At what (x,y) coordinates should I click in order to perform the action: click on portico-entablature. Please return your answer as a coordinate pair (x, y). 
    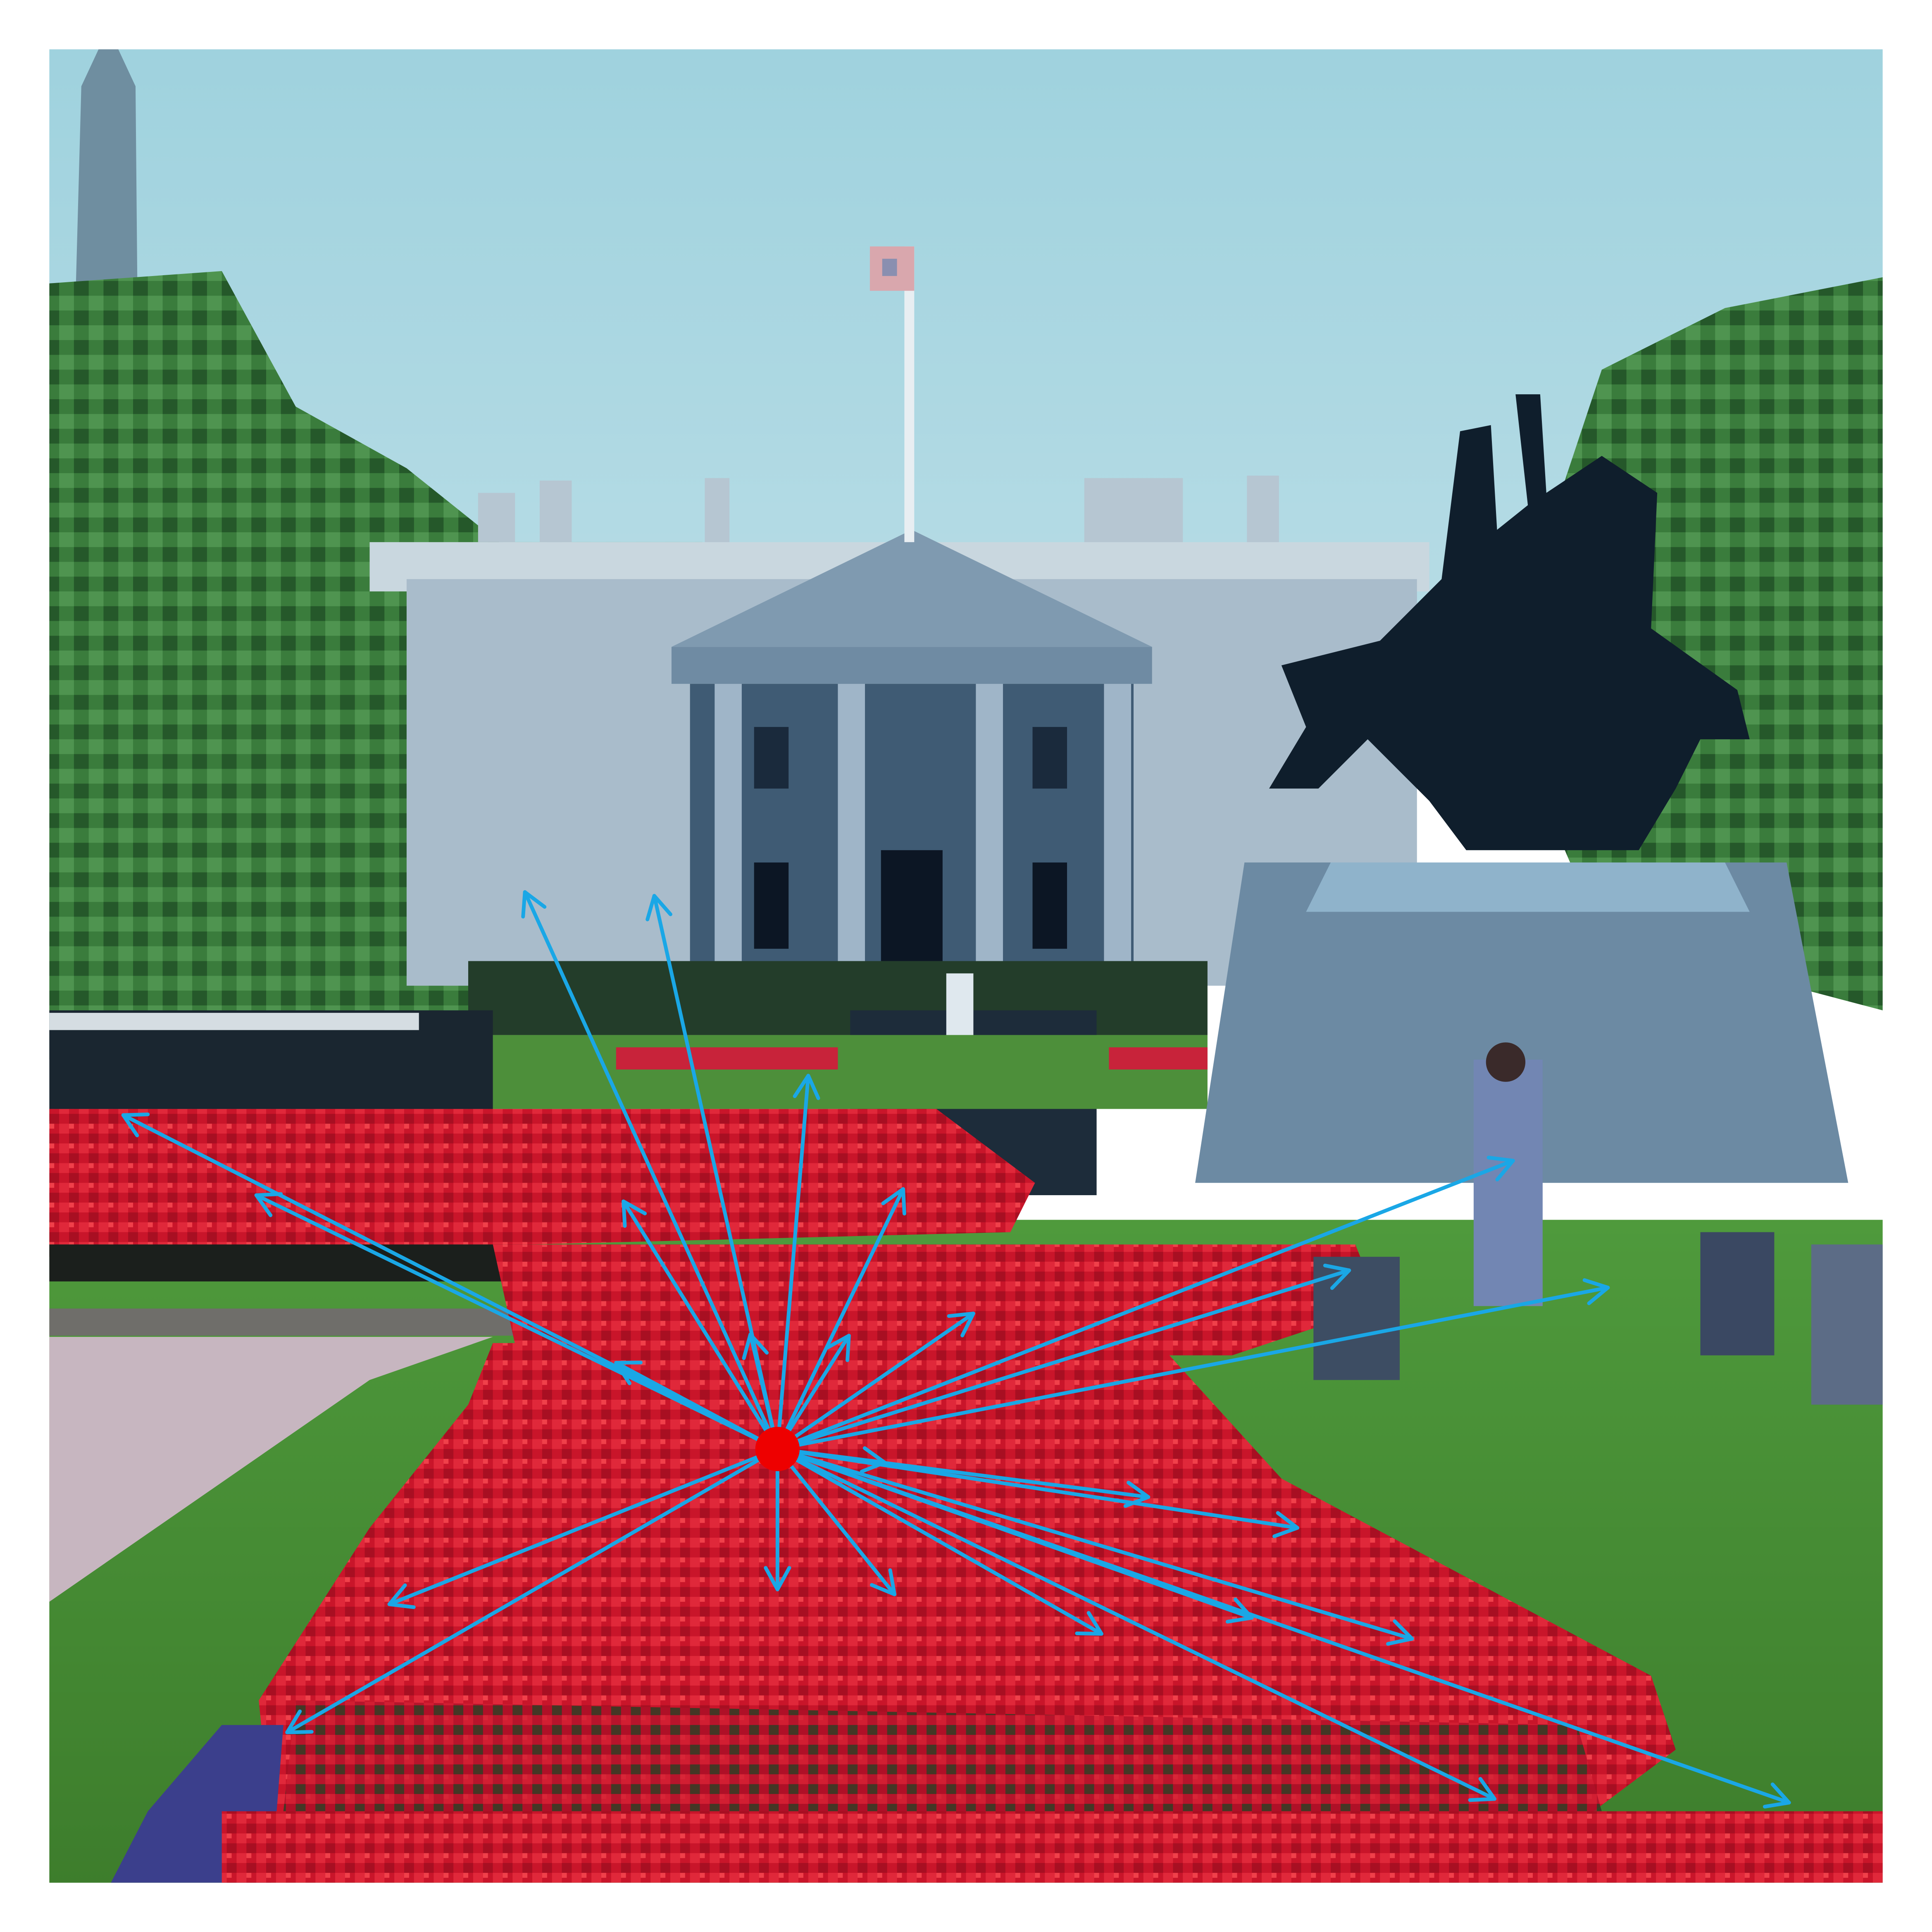
    Looking at the image, I should click on (911, 665).